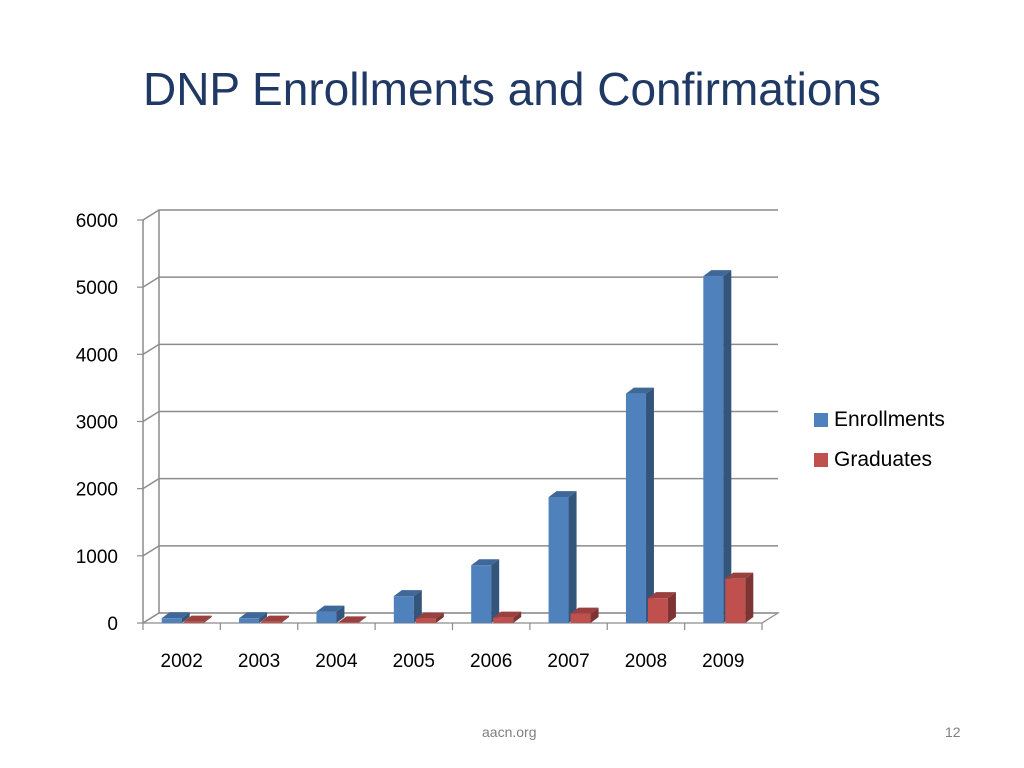 The width and height of the screenshot is (1024, 768). I want to click on chart-legend: Enrollments Graduates, so click(879, 440).